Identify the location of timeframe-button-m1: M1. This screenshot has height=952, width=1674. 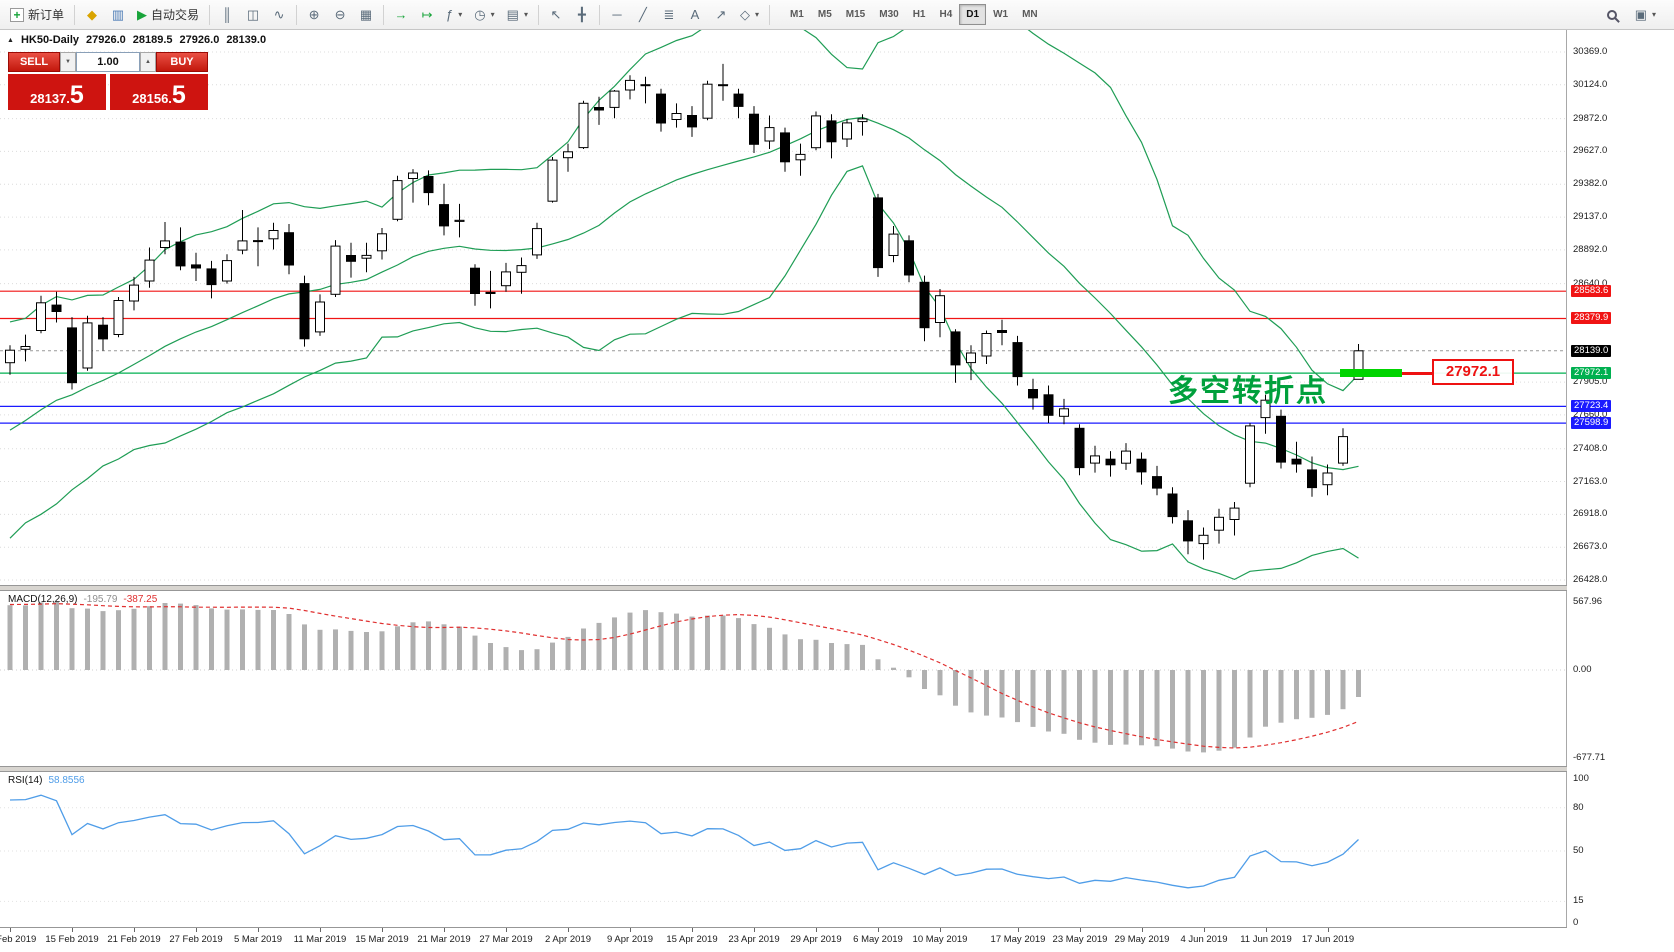
(797, 14).